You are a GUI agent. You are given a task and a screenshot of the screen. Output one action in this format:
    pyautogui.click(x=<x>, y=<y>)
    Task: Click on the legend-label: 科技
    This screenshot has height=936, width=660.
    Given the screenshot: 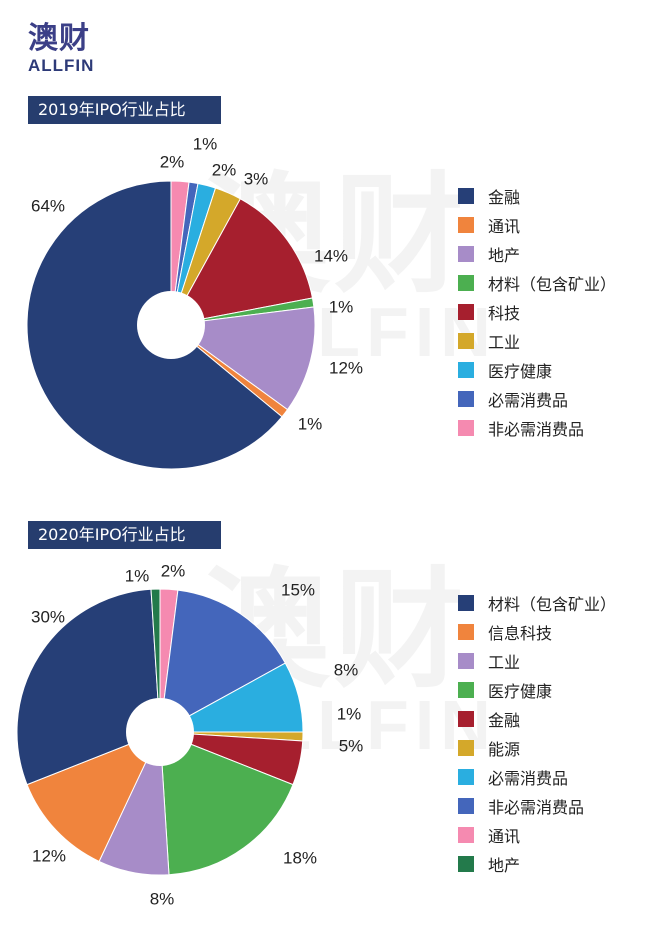 What is the action you would take?
    pyautogui.click(x=504, y=313)
    